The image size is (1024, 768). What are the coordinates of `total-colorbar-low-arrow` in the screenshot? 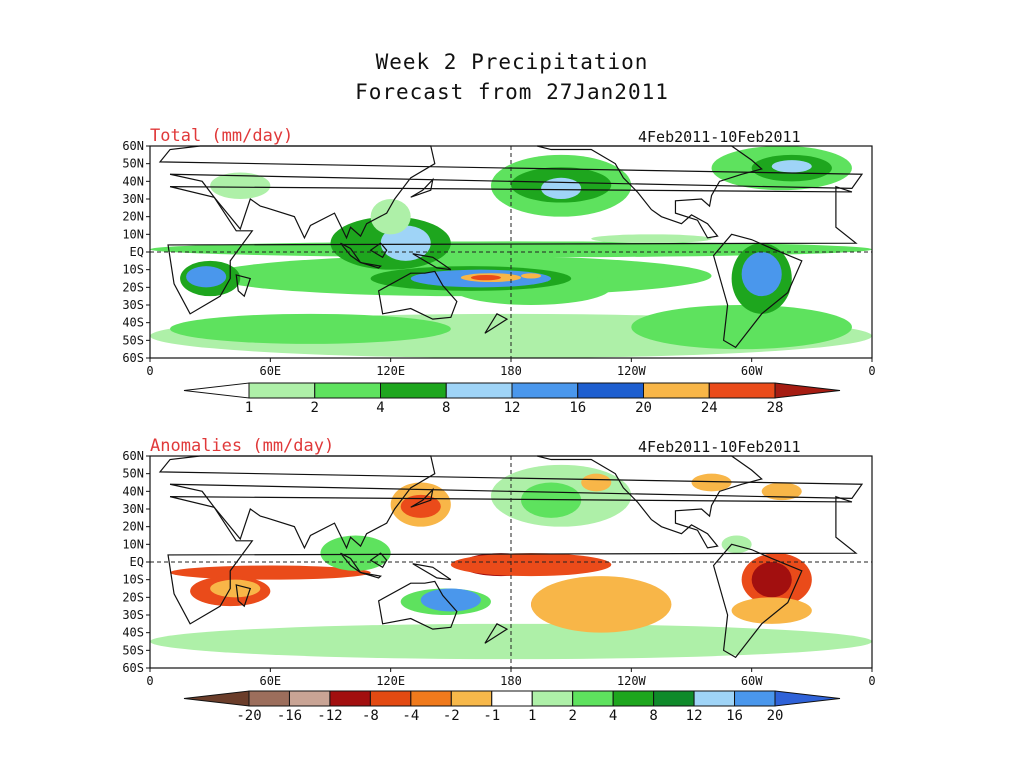 It's located at (216, 390).